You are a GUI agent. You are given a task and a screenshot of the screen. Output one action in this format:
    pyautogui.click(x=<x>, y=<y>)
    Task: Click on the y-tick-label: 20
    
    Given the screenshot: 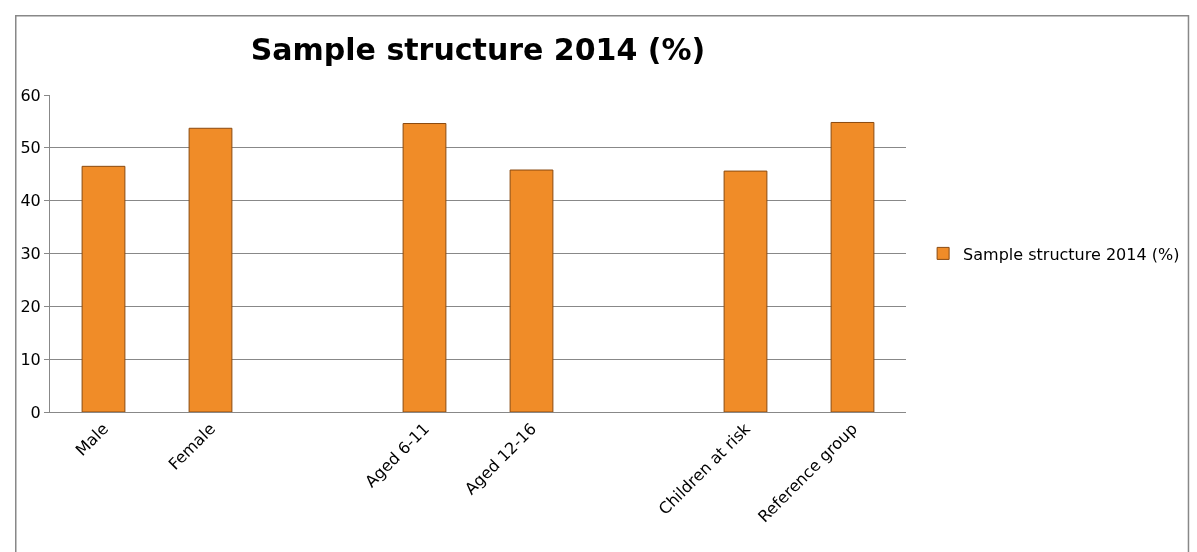 What is the action you would take?
    pyautogui.click(x=30, y=306)
    